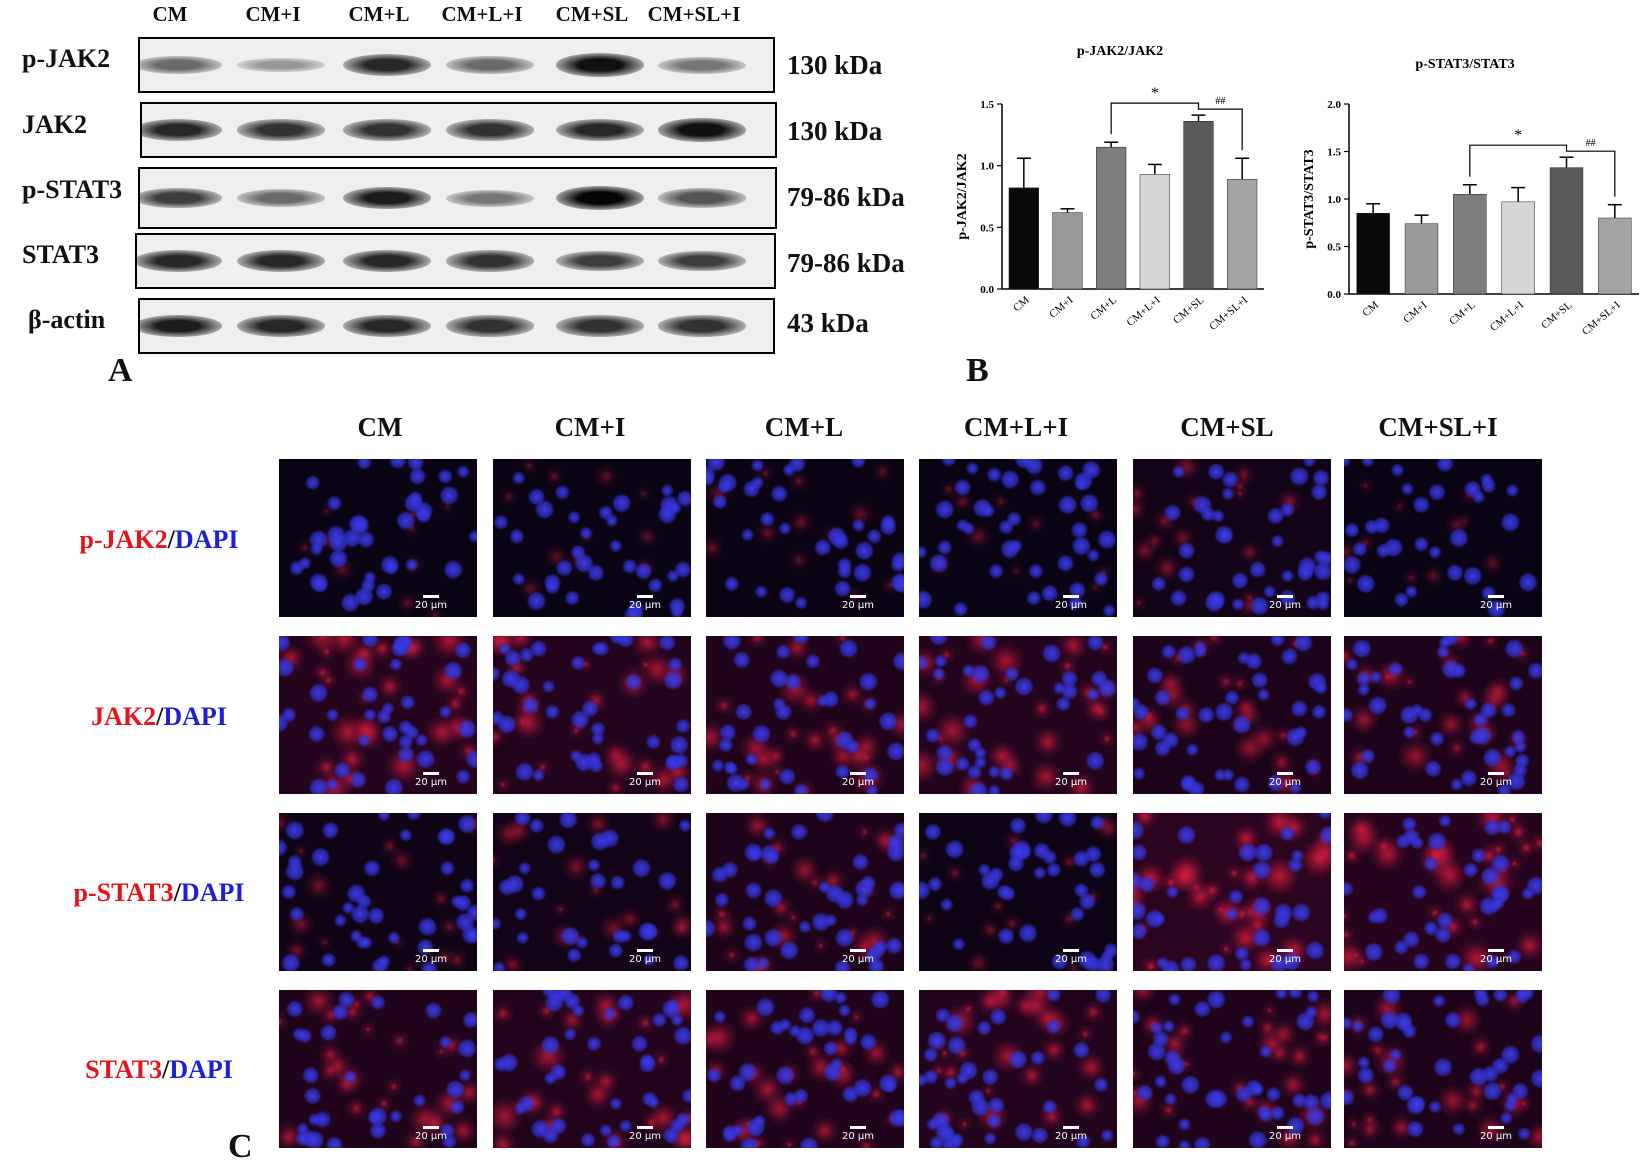 The image size is (1652, 1175). What do you see at coordinates (1507, 316) in the screenshot?
I see `x-tick-label: CM+L+I` at bounding box center [1507, 316].